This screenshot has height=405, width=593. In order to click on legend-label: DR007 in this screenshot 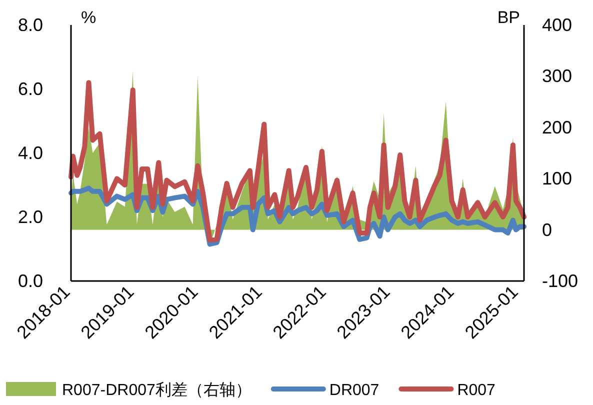, I will do `click(354, 390)`.